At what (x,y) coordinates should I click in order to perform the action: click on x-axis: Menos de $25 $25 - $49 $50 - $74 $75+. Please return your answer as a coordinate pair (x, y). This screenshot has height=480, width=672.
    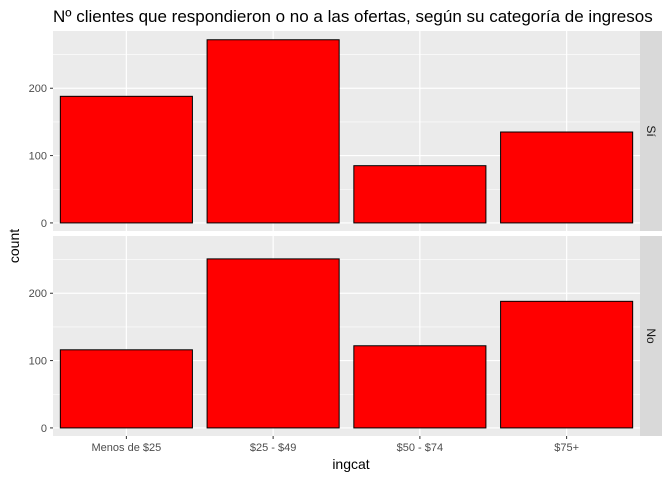
    Looking at the image, I should click on (335, 445).